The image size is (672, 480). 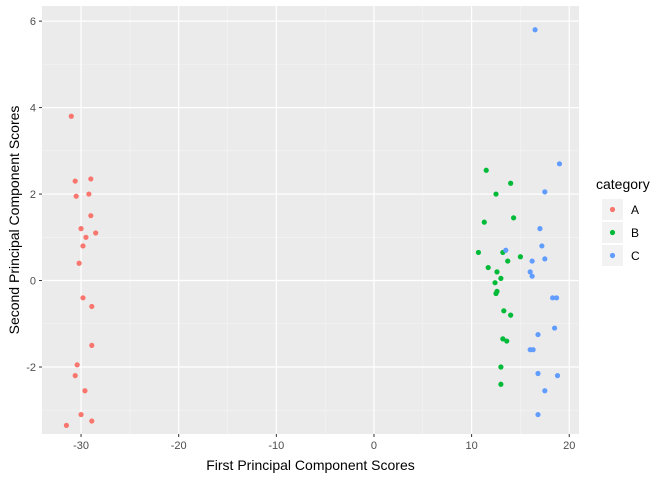 What do you see at coordinates (612, 255) in the screenshot?
I see `legend-key-c` at bounding box center [612, 255].